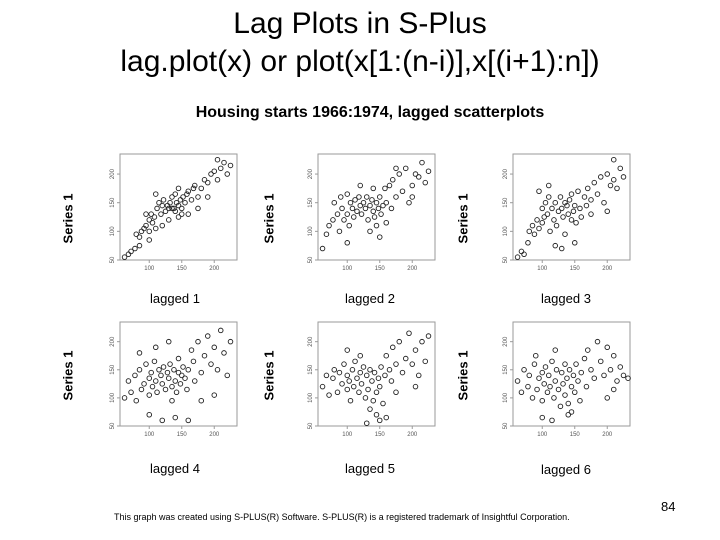 The image size is (720, 540). What do you see at coordinates (506, 425) in the screenshot?
I see `y-tick-label: 50` at bounding box center [506, 425].